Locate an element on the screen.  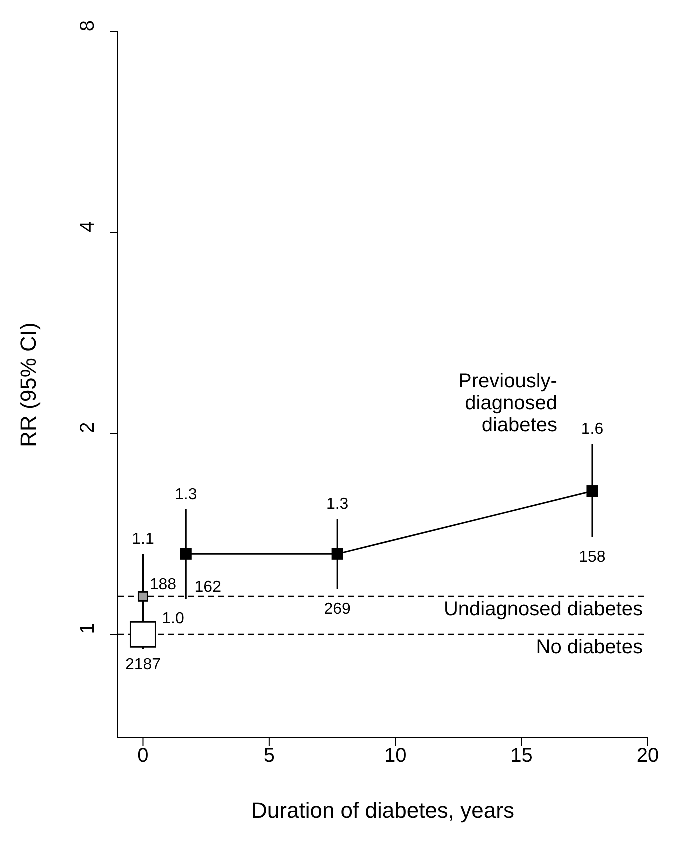
data-label: 1.0 is located at coordinates (173, 619).